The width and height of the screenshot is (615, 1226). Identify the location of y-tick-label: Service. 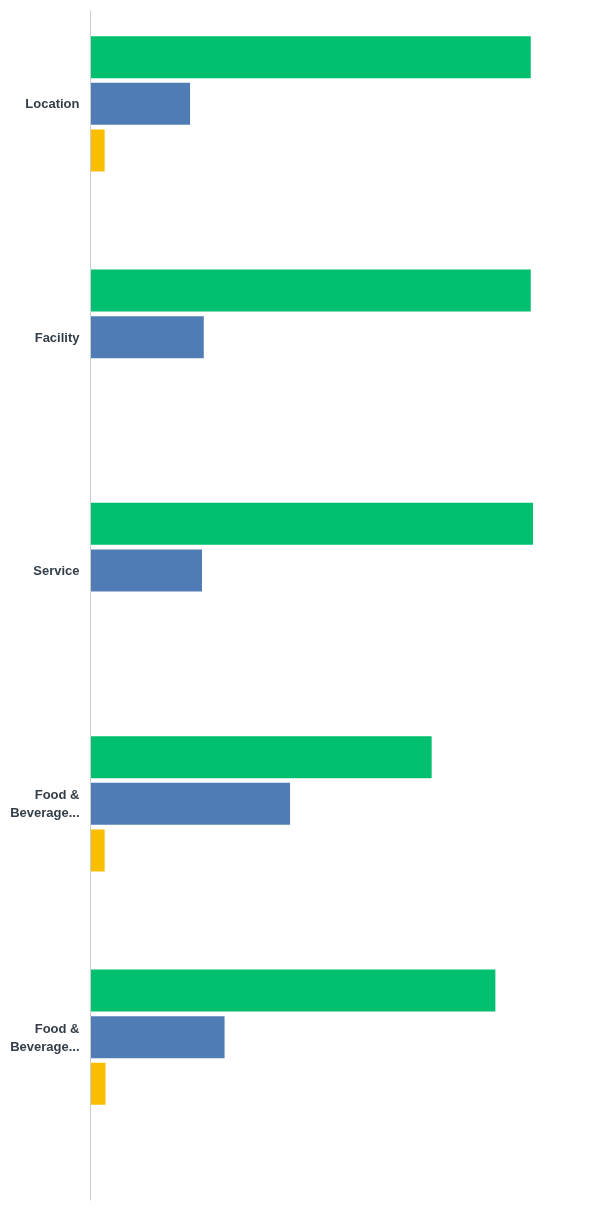
(56, 570).